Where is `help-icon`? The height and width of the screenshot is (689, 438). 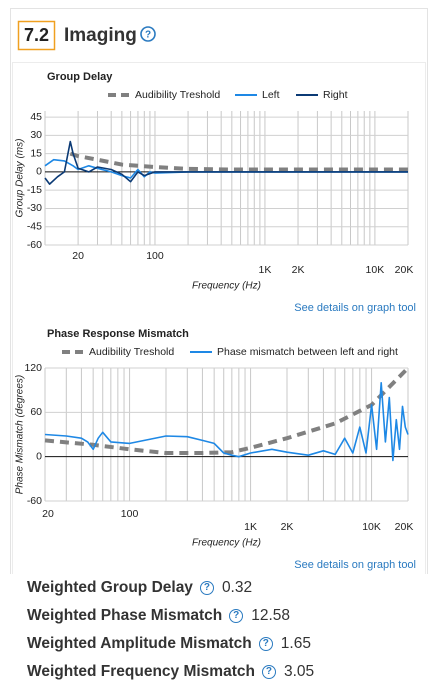 help-icon is located at coordinates (148, 34).